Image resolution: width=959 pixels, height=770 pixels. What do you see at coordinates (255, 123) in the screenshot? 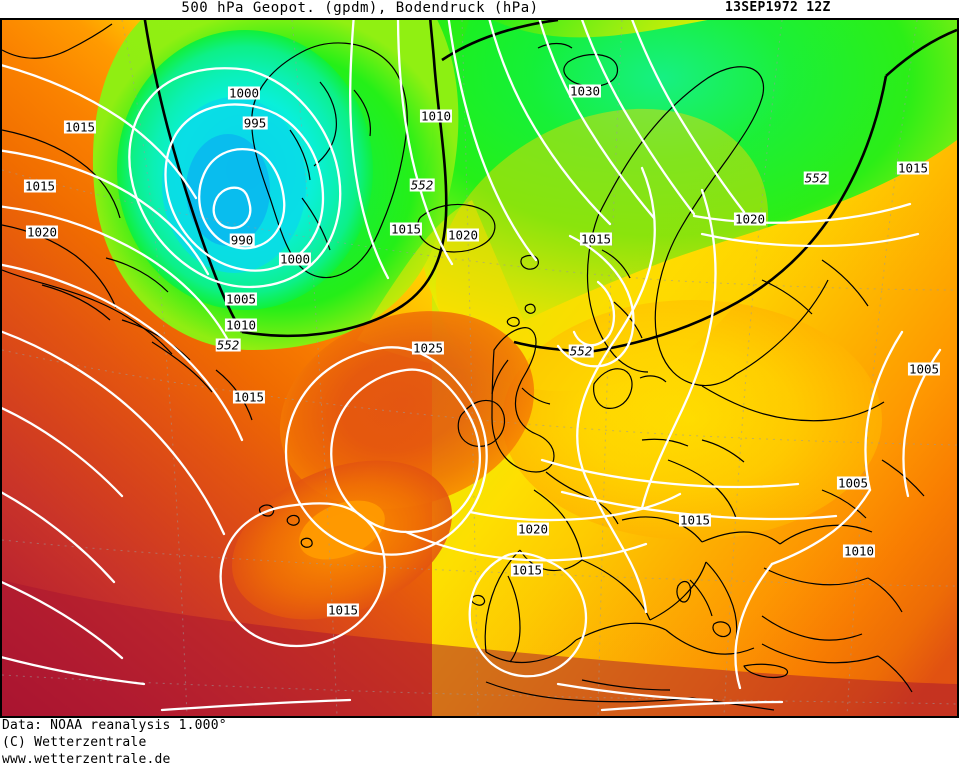
I see `isobar-label: 995` at bounding box center [255, 123].